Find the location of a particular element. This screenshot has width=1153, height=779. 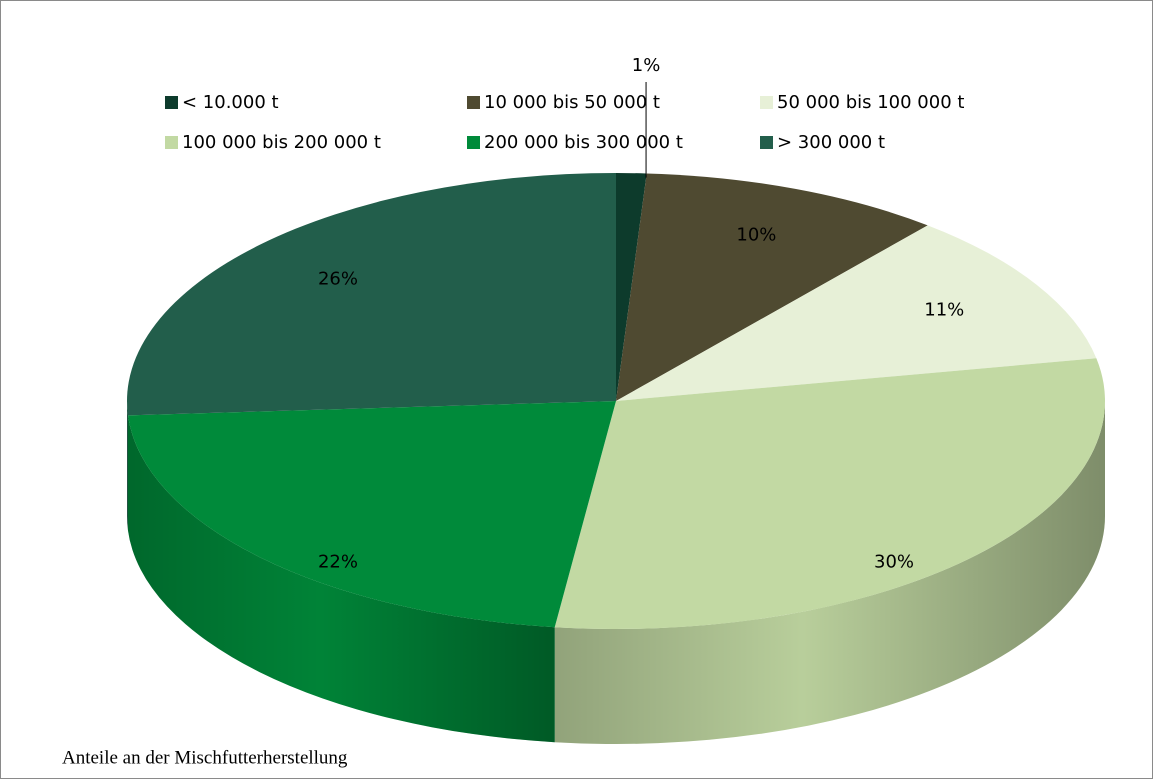

chart-title: Anteile an der Mischfutterherstellung is located at coordinates (205, 757).